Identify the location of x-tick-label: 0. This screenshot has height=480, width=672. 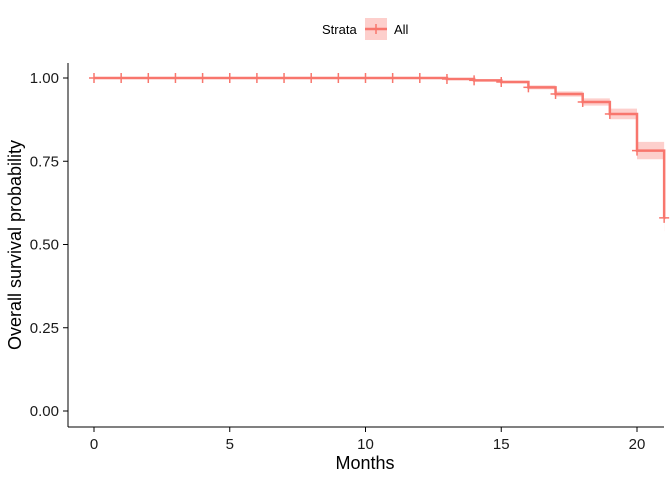
(94, 444).